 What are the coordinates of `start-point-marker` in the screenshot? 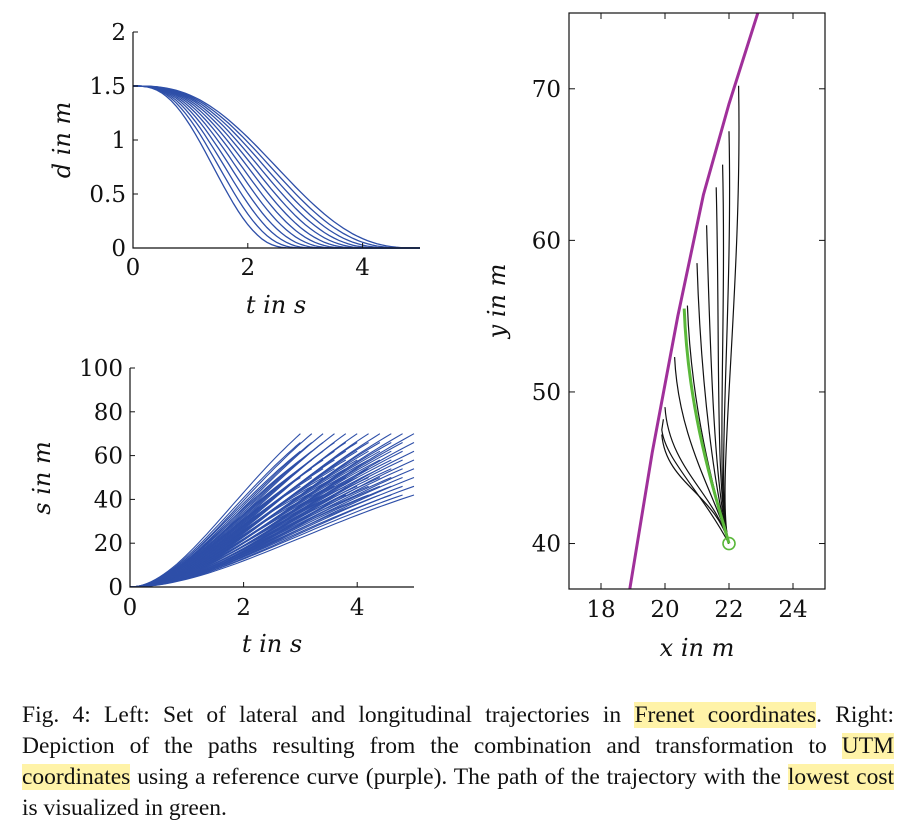 It's located at (729, 543).